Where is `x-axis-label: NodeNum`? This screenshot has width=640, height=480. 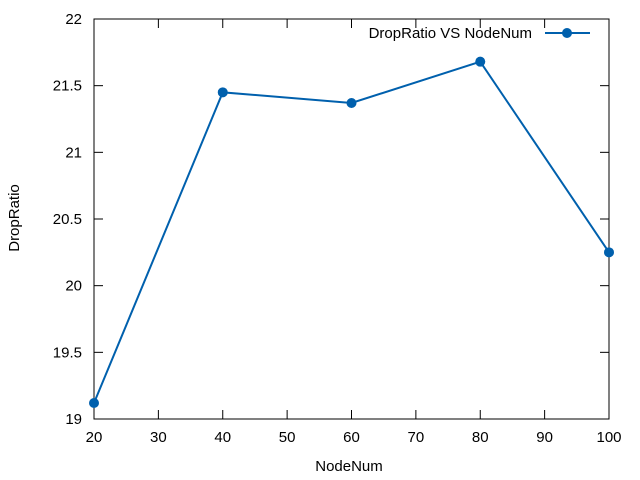
x-axis-label: NodeNum is located at coordinates (349, 466).